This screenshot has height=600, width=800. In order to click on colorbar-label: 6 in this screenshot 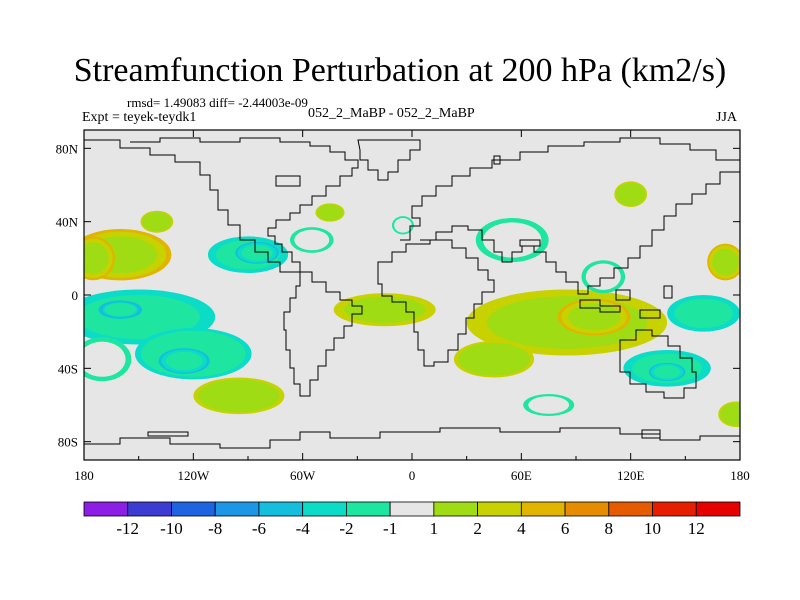, I will do `click(565, 528)`.